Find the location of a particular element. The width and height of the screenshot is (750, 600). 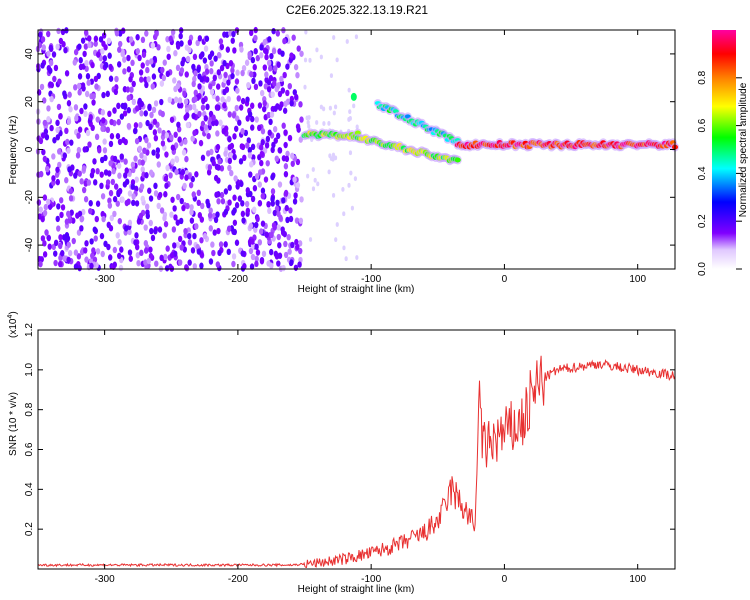

y-tick-label: -20 is located at coordinates (29, 197).